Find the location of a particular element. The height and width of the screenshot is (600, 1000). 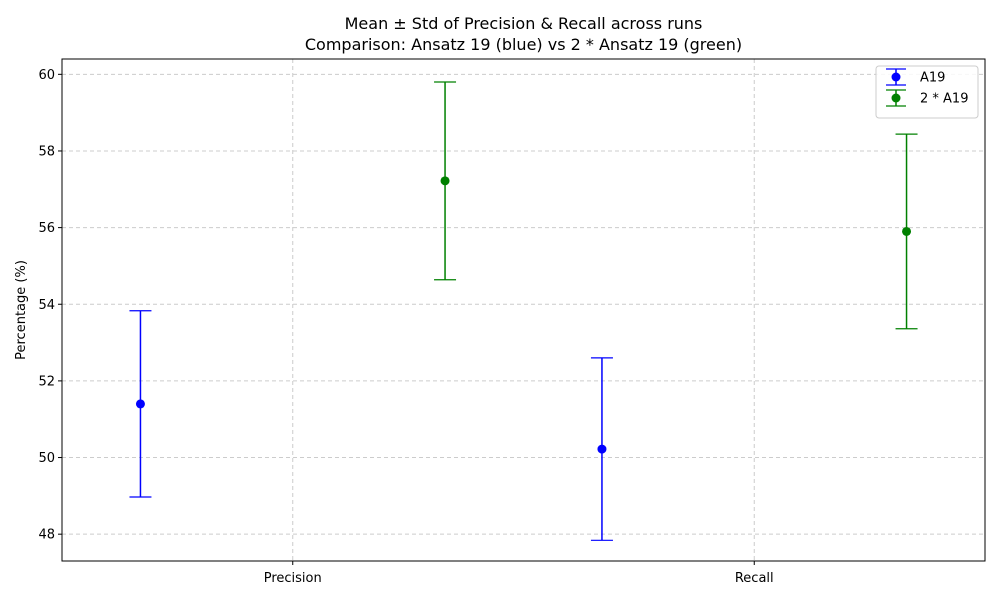

legend-box is located at coordinates (927, 92).